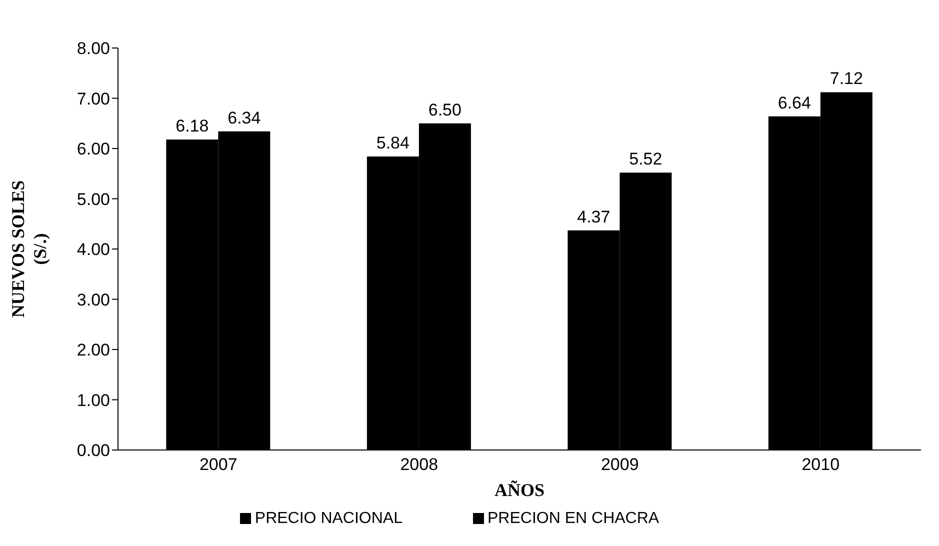 The height and width of the screenshot is (546, 939). I want to click on data-label: 5.52, so click(645, 159).